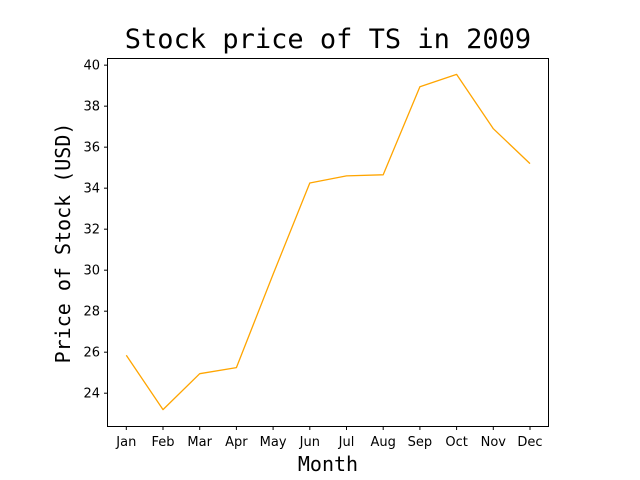 The width and height of the screenshot is (640, 480). What do you see at coordinates (328, 39) in the screenshot?
I see `chart-title: Stock price of TS in 2009` at bounding box center [328, 39].